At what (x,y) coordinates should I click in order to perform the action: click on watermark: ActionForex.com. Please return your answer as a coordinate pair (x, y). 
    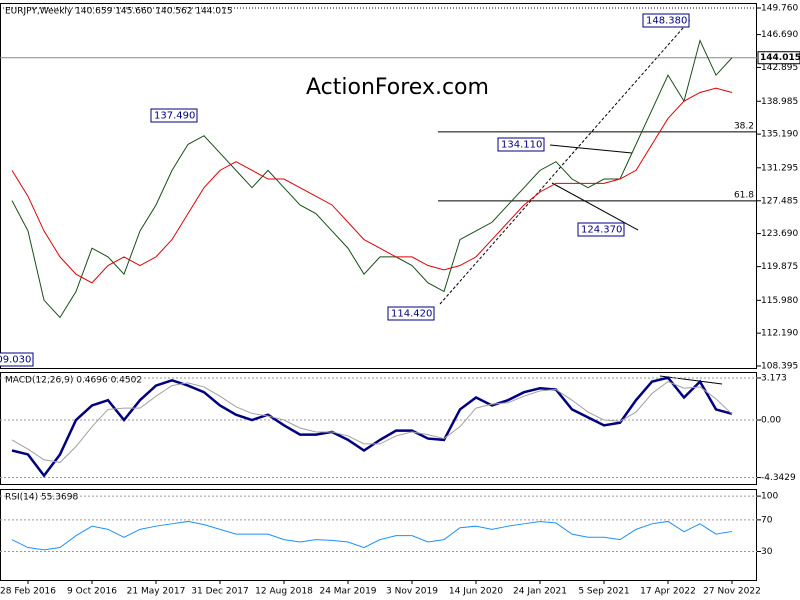
    Looking at the image, I should click on (397, 87).